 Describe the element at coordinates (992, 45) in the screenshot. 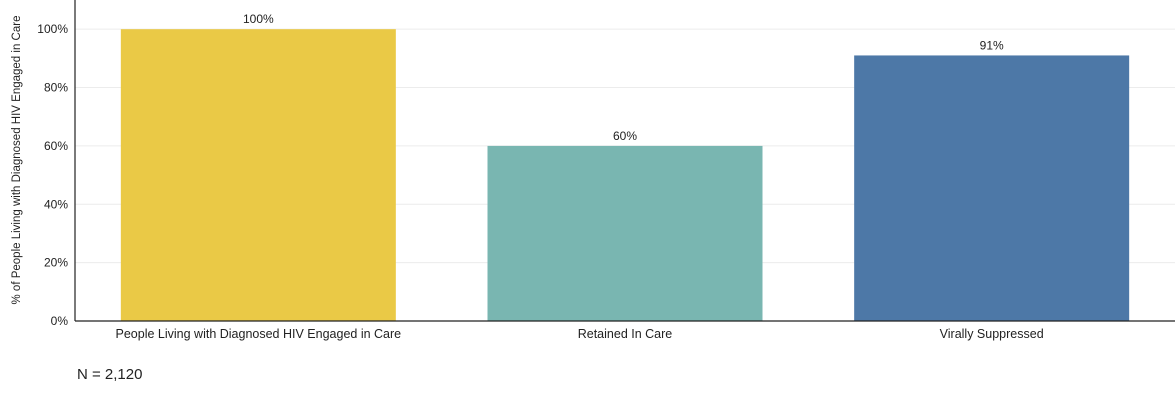

I see `data-label: 91%` at that location.